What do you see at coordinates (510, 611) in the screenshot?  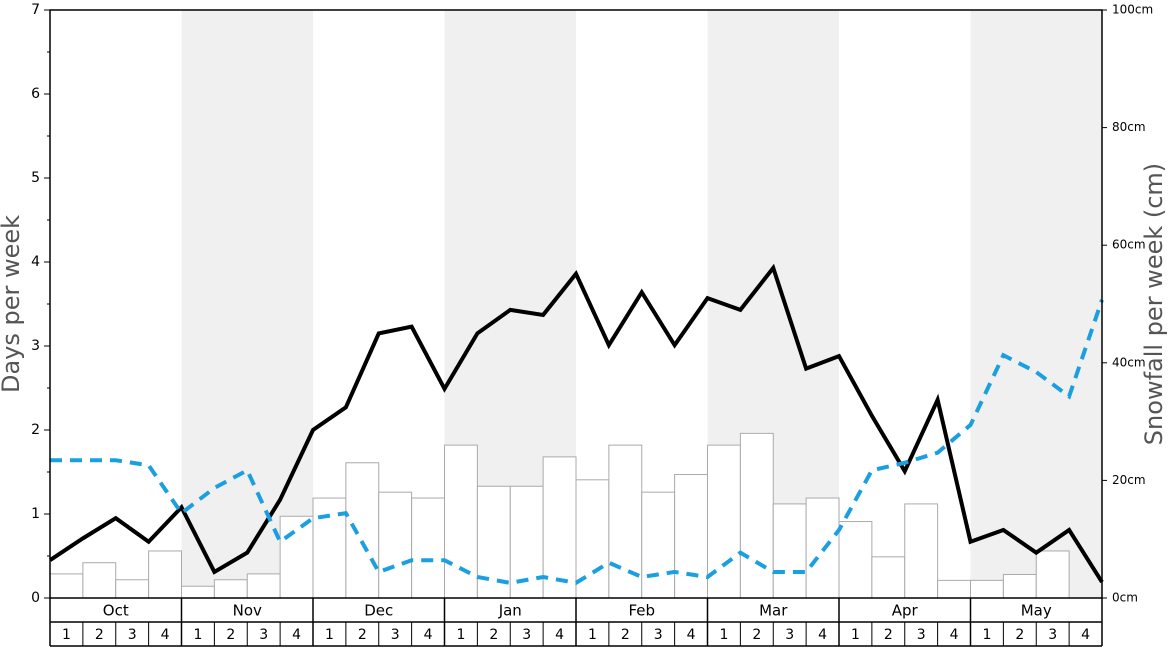 I see `month-label: Jan` at bounding box center [510, 611].